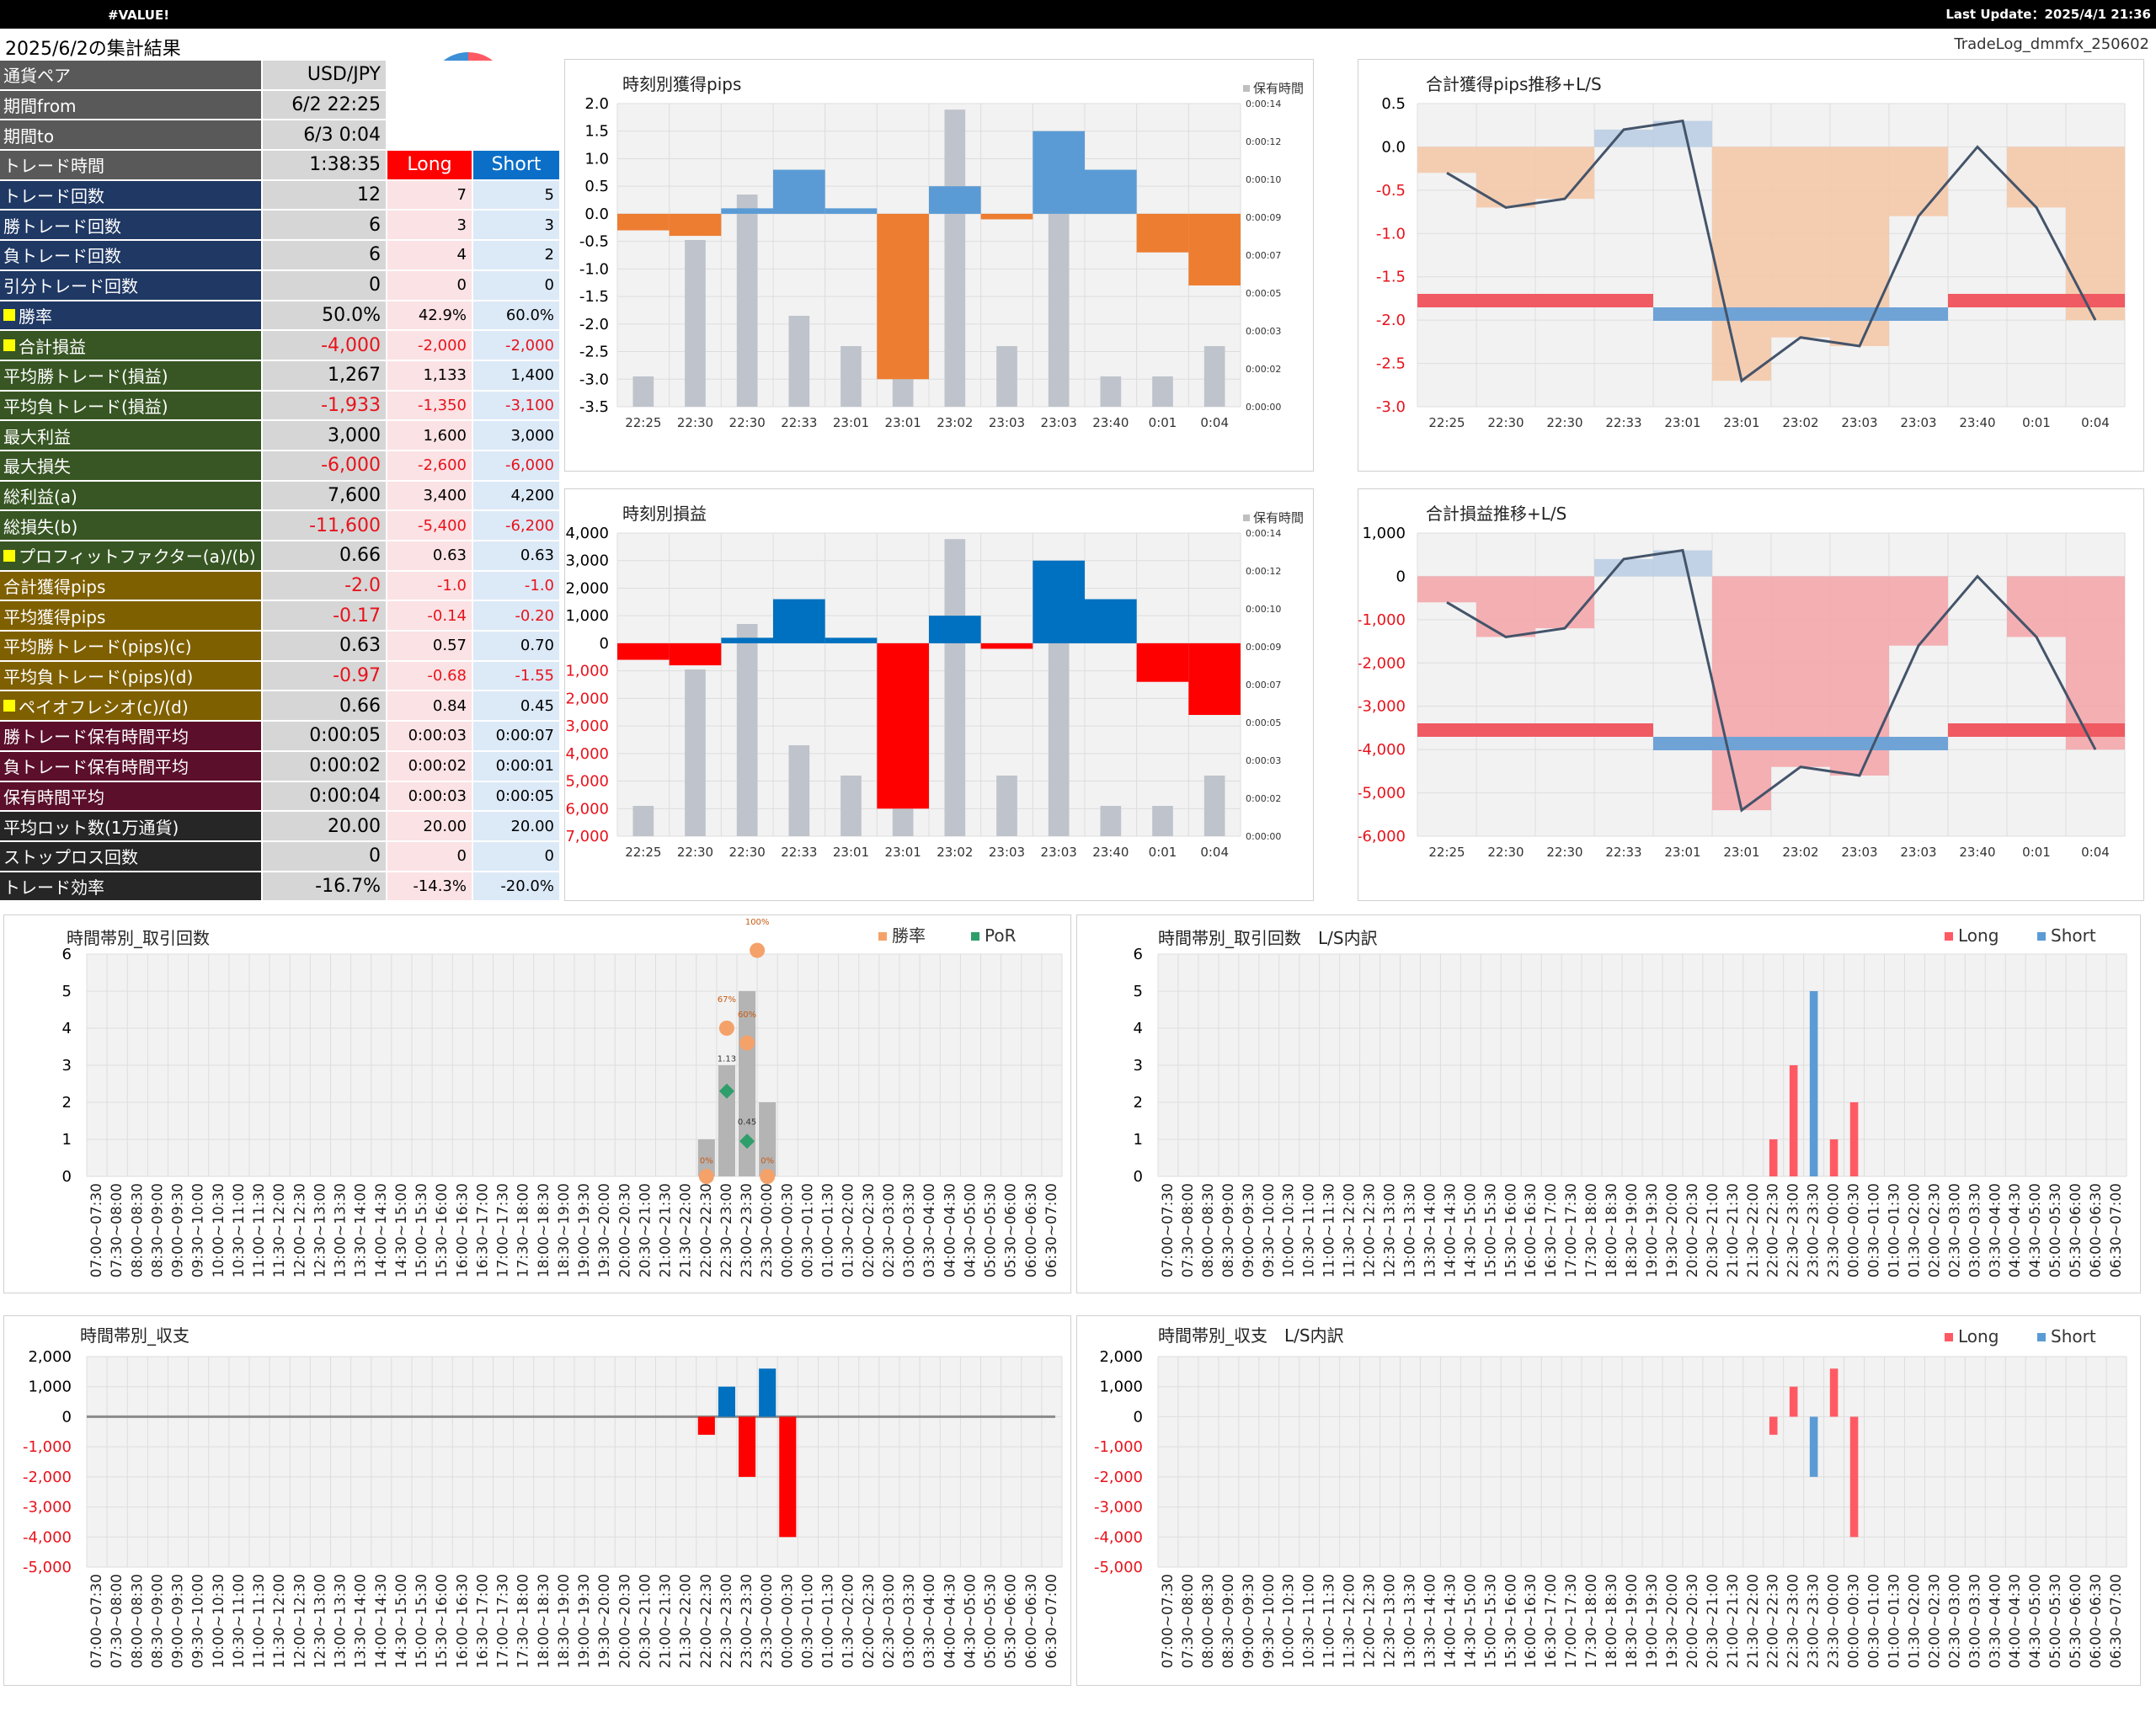 This screenshot has height=1717, width=2156. I want to click on chart-title: 時間帯別_取引回数, so click(138, 938).